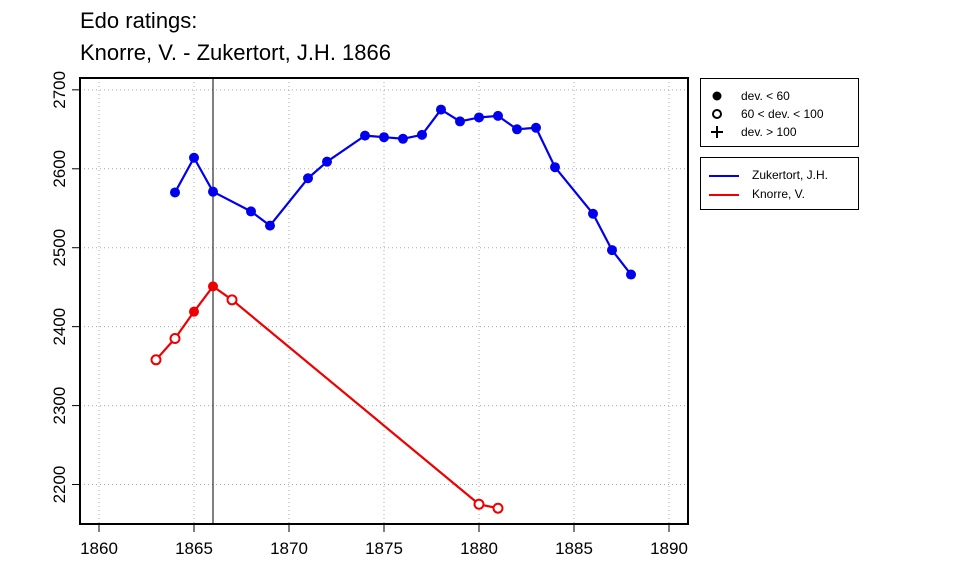 The height and width of the screenshot is (576, 960). I want to click on chart-title: Edo ratings:, so click(139, 20).